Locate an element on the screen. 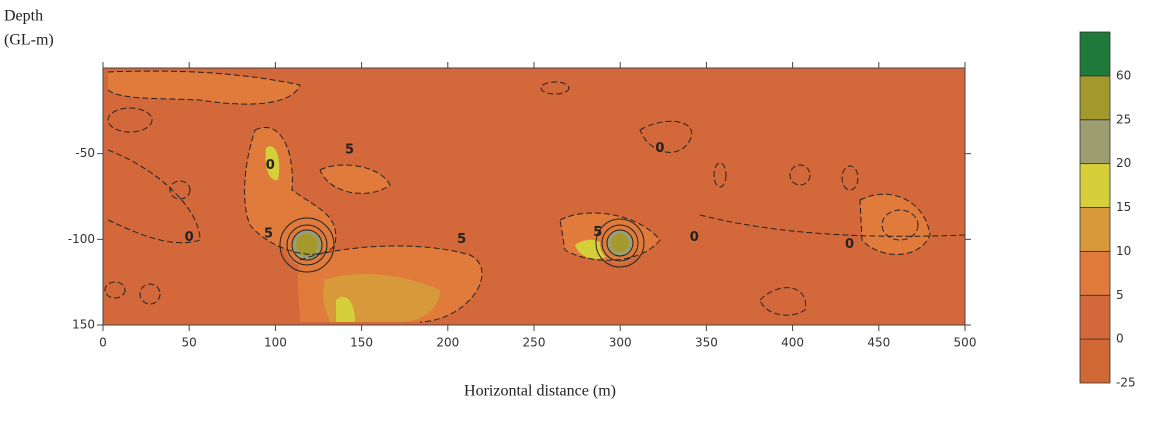  y-axis-label: (GL-m) is located at coordinates (29, 40).